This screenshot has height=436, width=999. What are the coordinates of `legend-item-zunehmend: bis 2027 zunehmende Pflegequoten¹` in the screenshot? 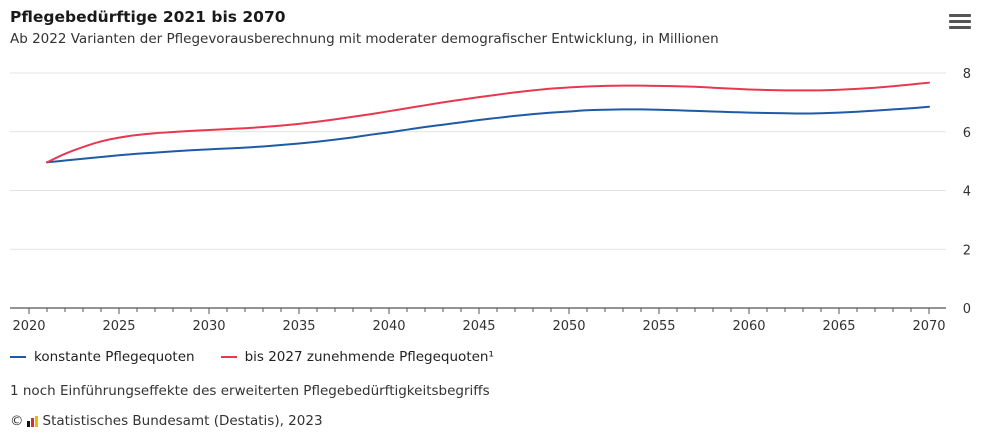 It's located at (357, 357).